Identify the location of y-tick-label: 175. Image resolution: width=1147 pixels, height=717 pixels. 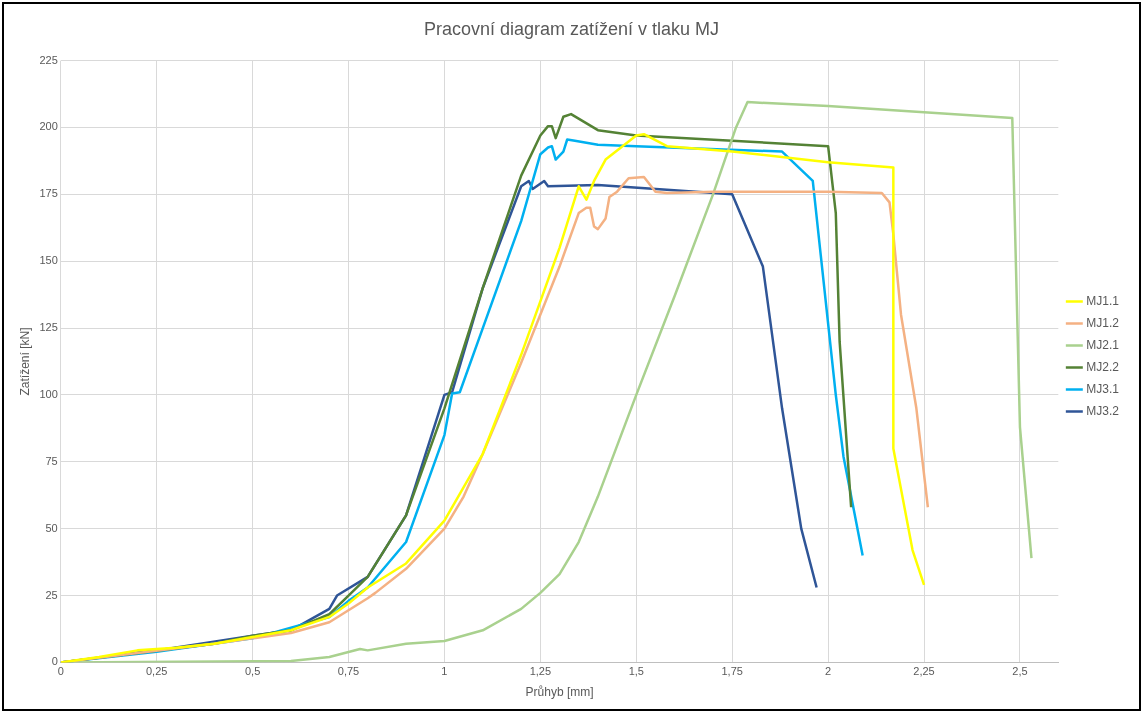
(48, 193).